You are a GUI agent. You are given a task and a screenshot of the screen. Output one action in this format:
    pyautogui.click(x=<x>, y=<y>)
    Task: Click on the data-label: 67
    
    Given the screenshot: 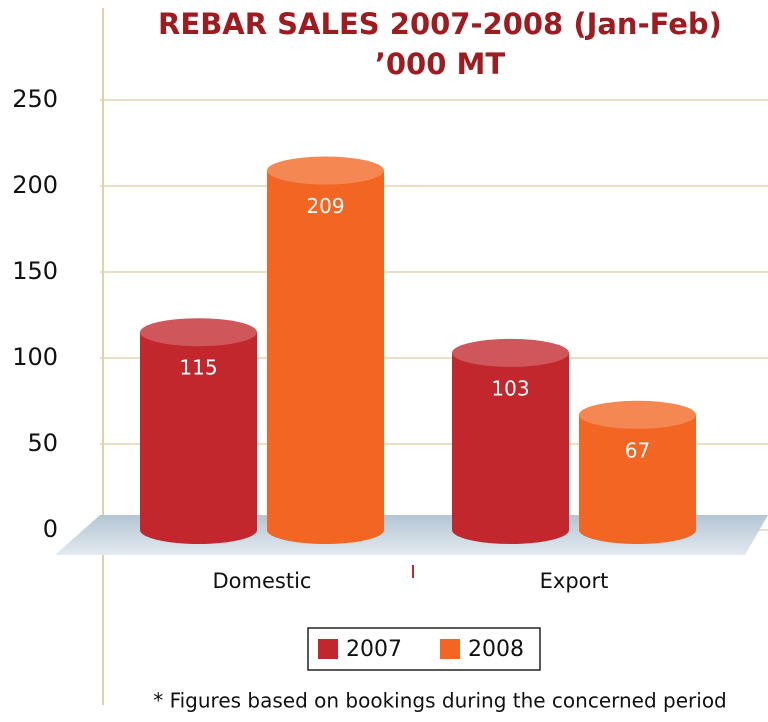 What is the action you would take?
    pyautogui.click(x=637, y=450)
    